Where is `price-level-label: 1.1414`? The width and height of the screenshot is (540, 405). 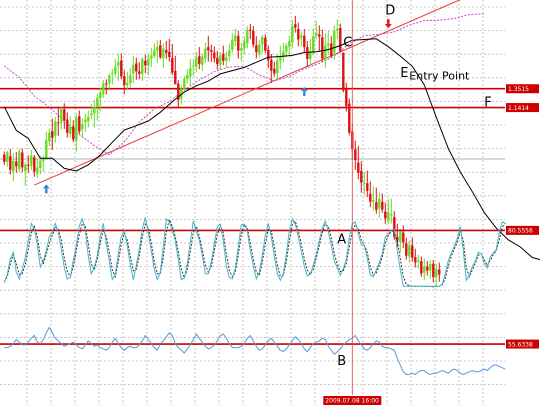
price-level-label: 1.1414 is located at coordinates (518, 108).